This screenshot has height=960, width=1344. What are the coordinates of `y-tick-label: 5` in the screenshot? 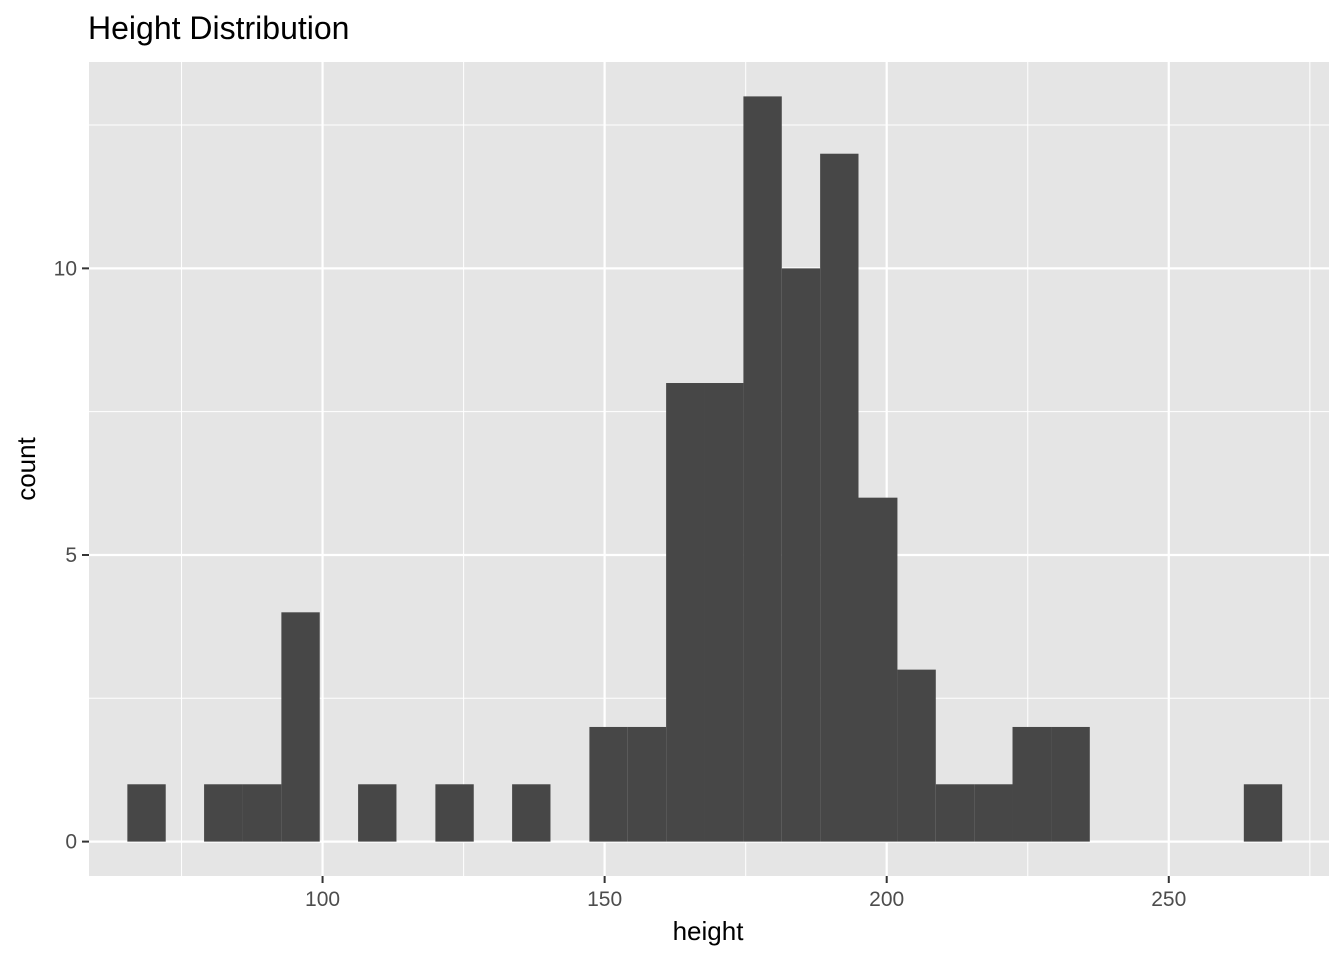 It's located at (71, 555).